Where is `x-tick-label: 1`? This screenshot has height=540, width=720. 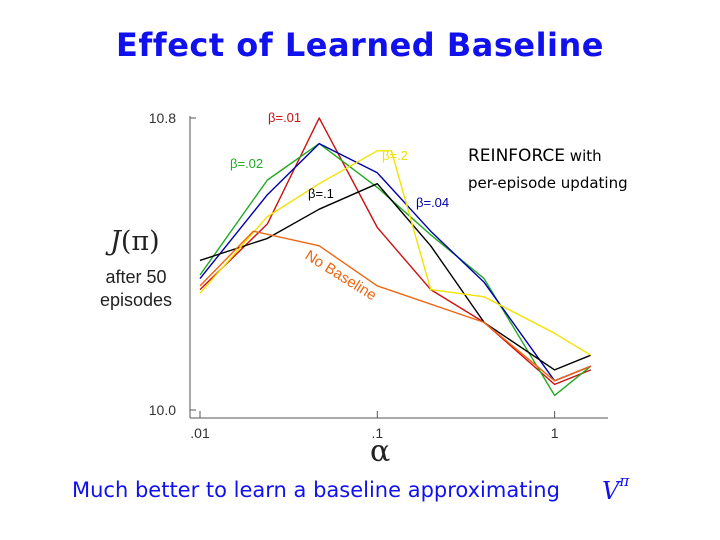
x-tick-label: 1 is located at coordinates (555, 433).